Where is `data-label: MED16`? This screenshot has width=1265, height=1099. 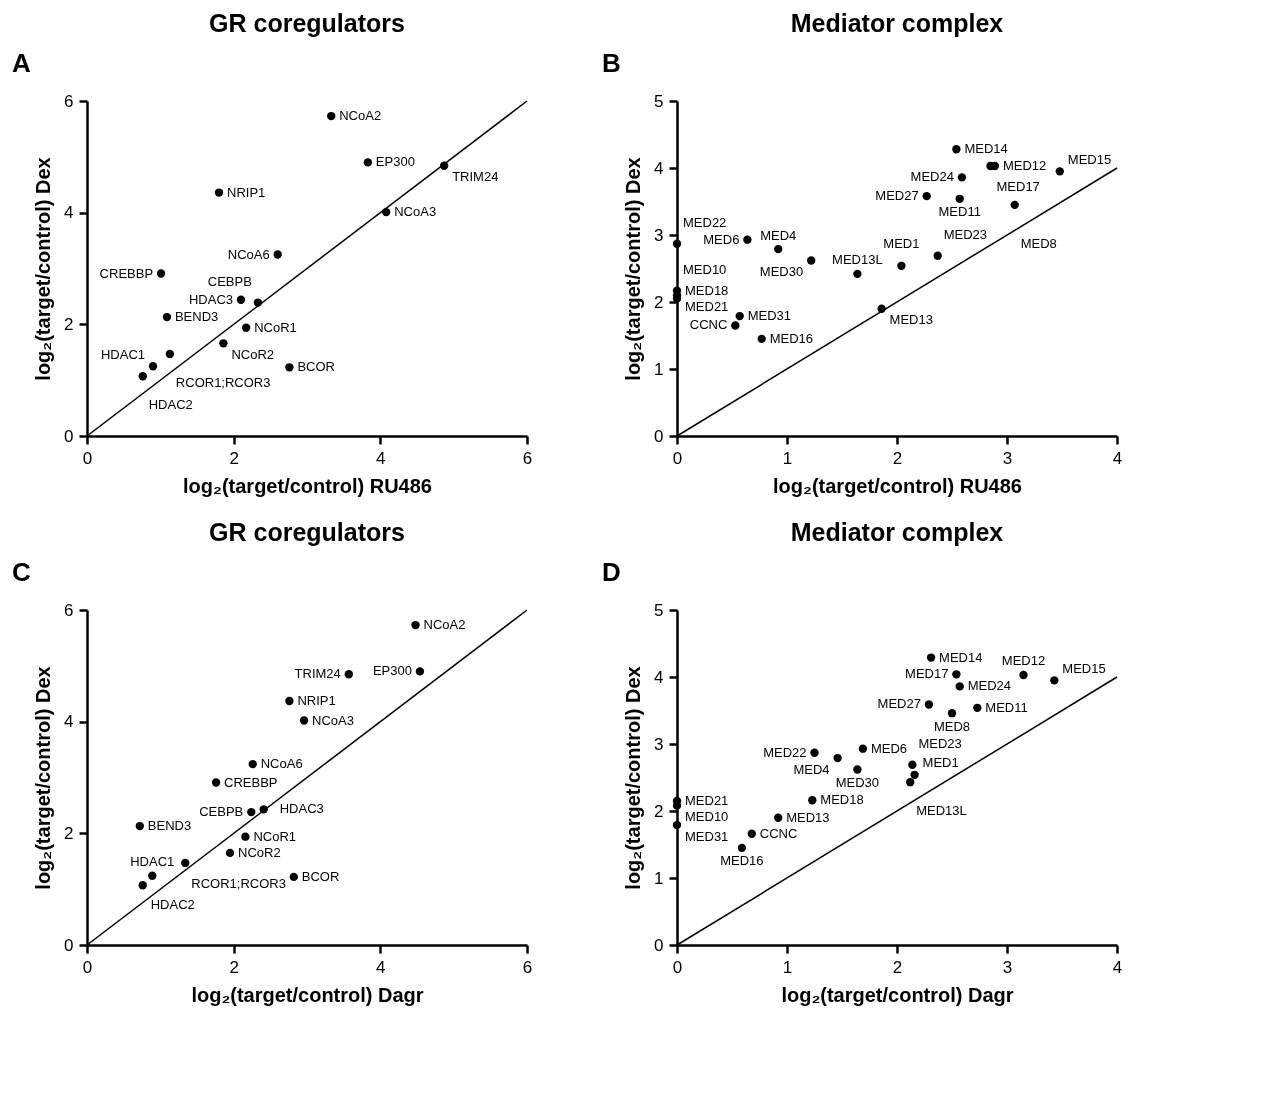
data-label: MED16 is located at coordinates (791, 338).